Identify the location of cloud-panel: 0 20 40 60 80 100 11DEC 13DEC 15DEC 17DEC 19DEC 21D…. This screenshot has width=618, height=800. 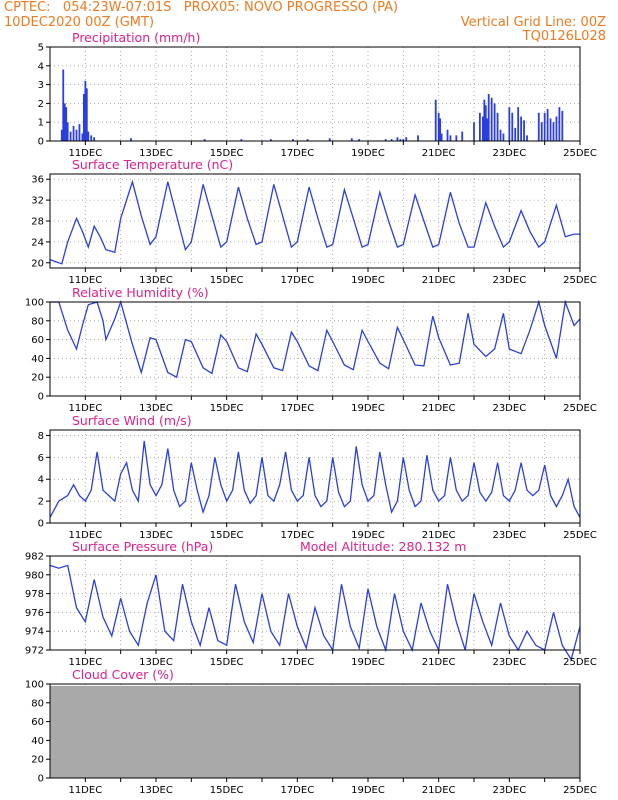
(311, 731).